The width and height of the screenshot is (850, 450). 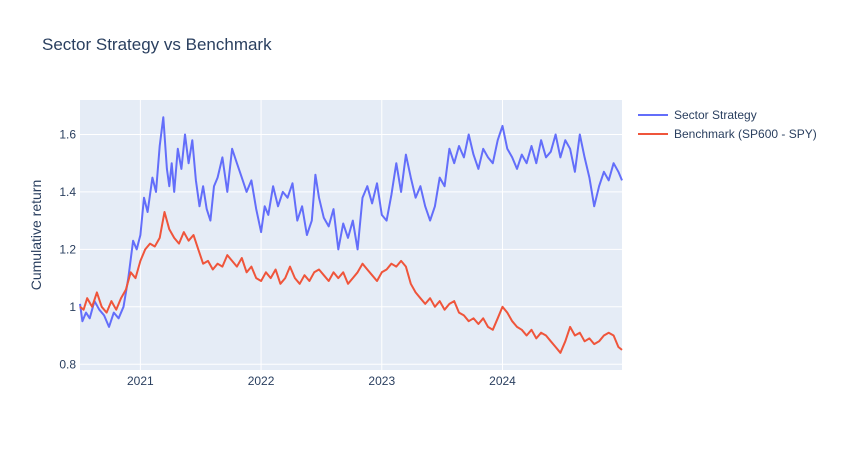 I want to click on y-tick-label: 1.2, so click(x=67, y=249).